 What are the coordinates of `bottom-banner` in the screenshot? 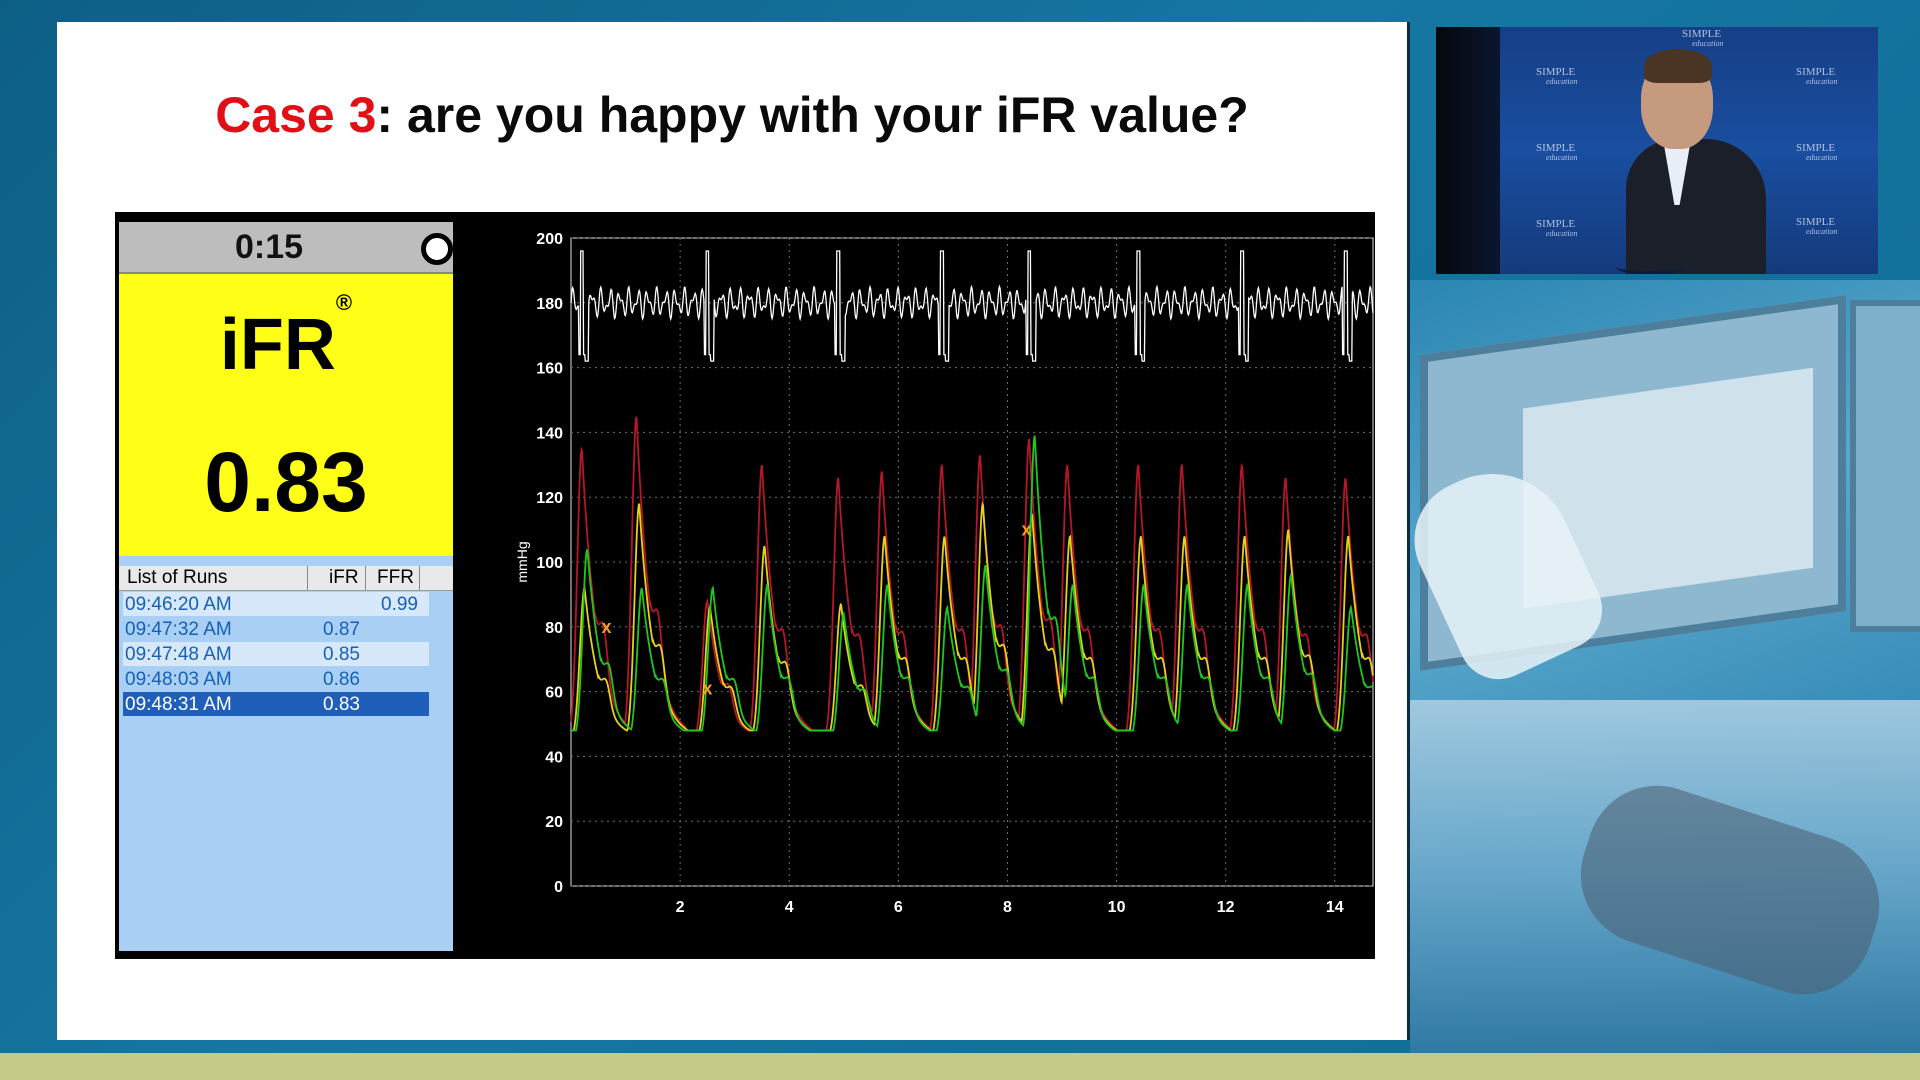 It's located at (960, 1066).